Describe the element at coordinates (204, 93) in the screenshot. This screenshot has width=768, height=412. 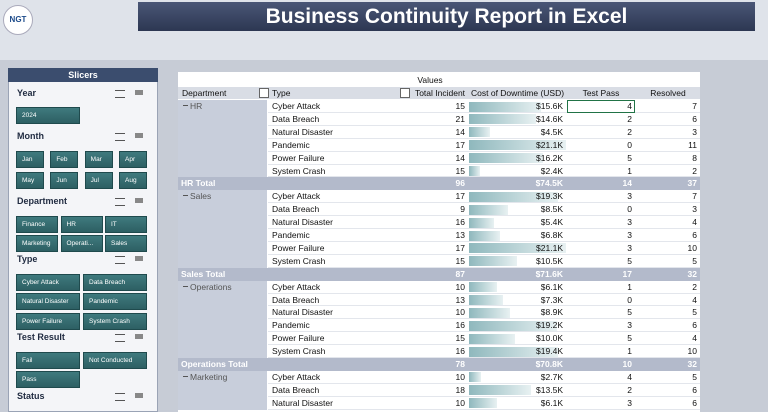
I see `column-header: Department` at that location.